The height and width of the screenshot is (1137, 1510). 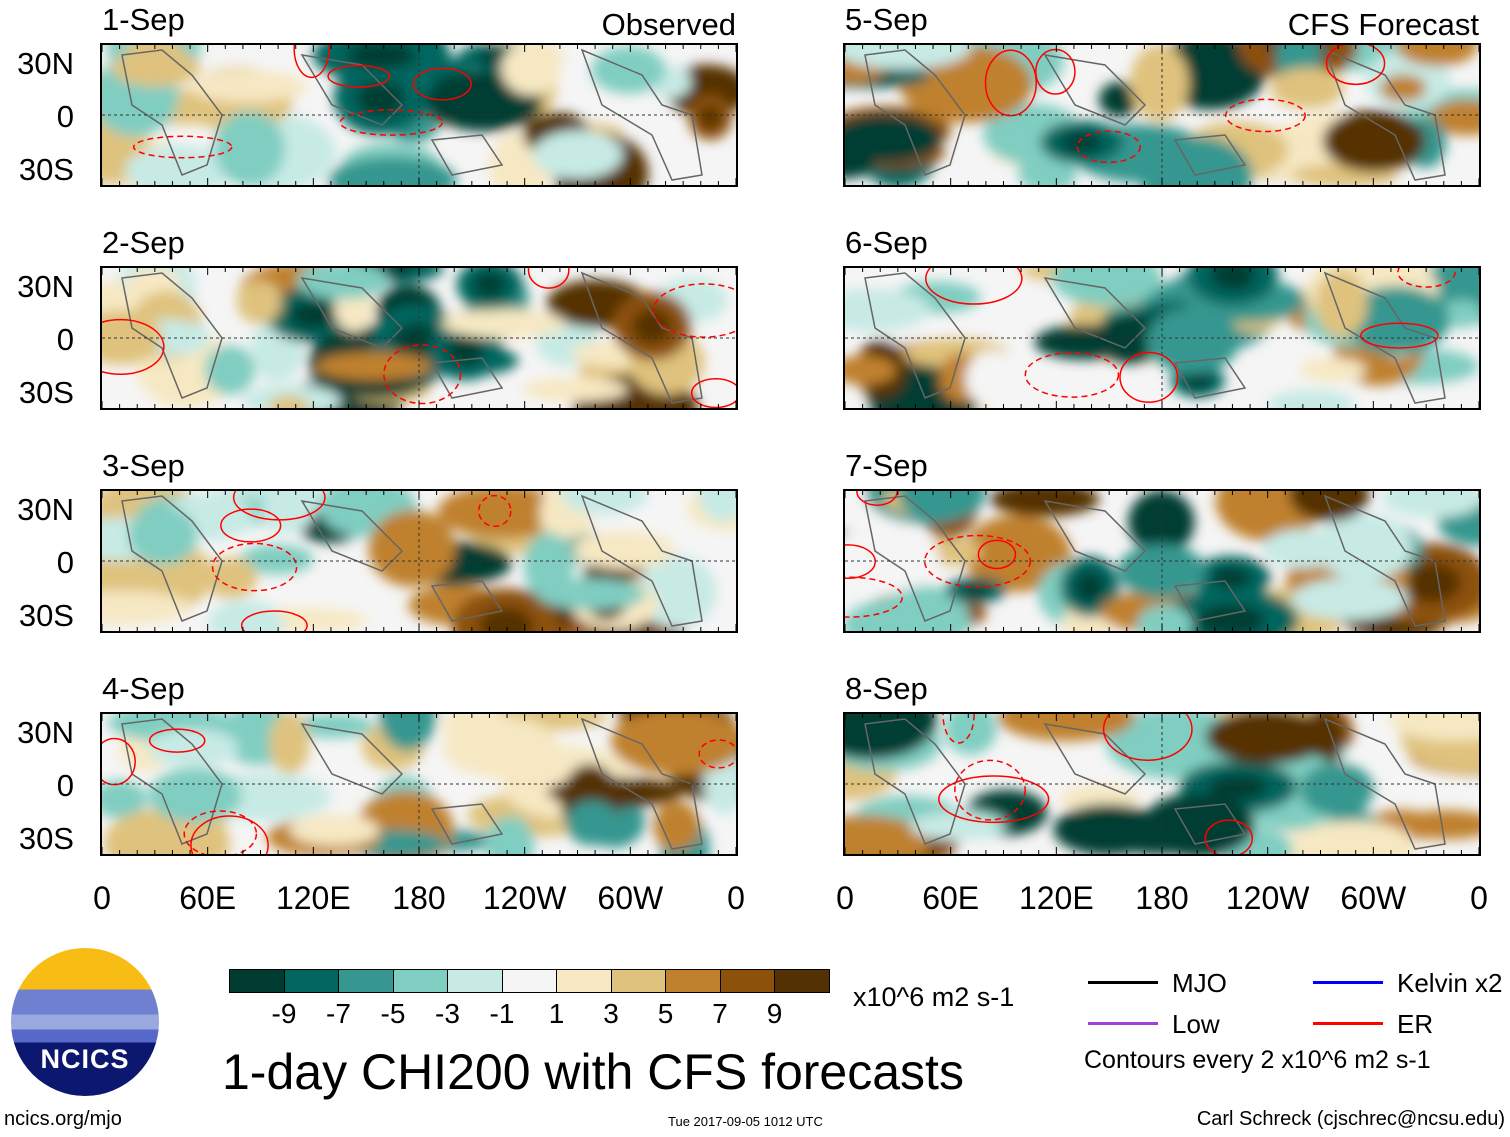 What do you see at coordinates (524, 898) in the screenshot?
I see `lon-label: 120W` at bounding box center [524, 898].